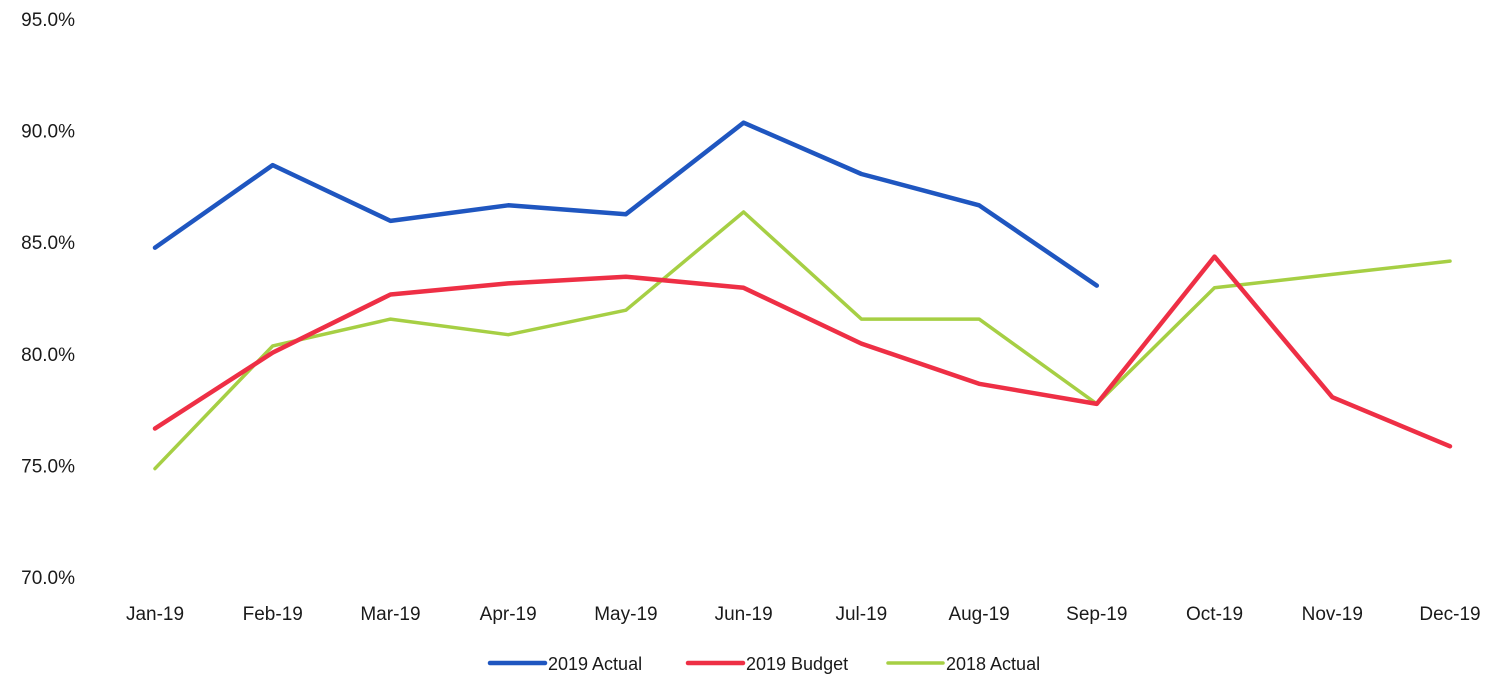 The height and width of the screenshot is (680, 1493). What do you see at coordinates (48, 20) in the screenshot?
I see `y-tick-label: 95.0%` at bounding box center [48, 20].